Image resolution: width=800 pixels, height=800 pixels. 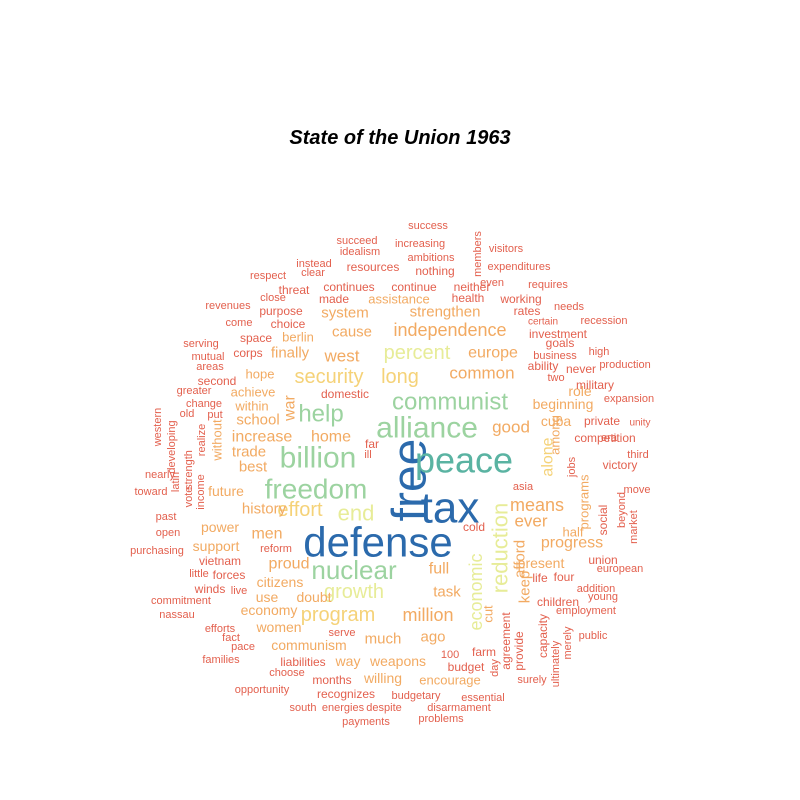 I want to click on word-realize: realize, so click(x=202, y=440).